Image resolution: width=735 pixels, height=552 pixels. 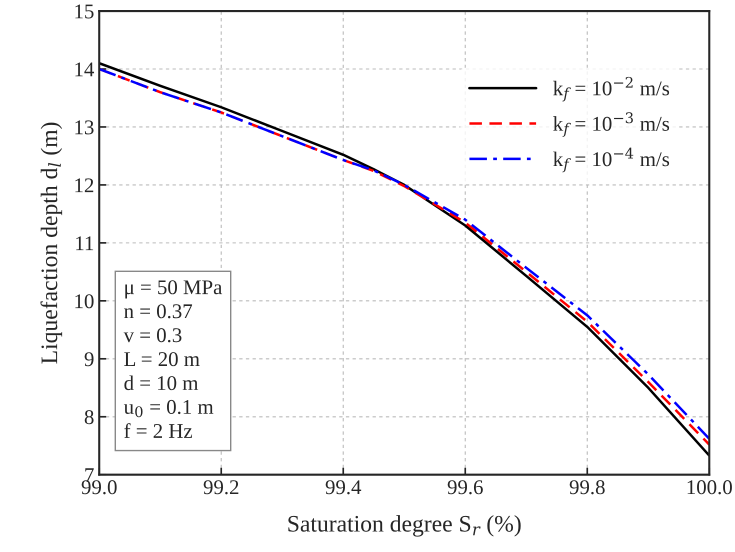 I want to click on y-tick-label: 14, so click(x=84, y=69).